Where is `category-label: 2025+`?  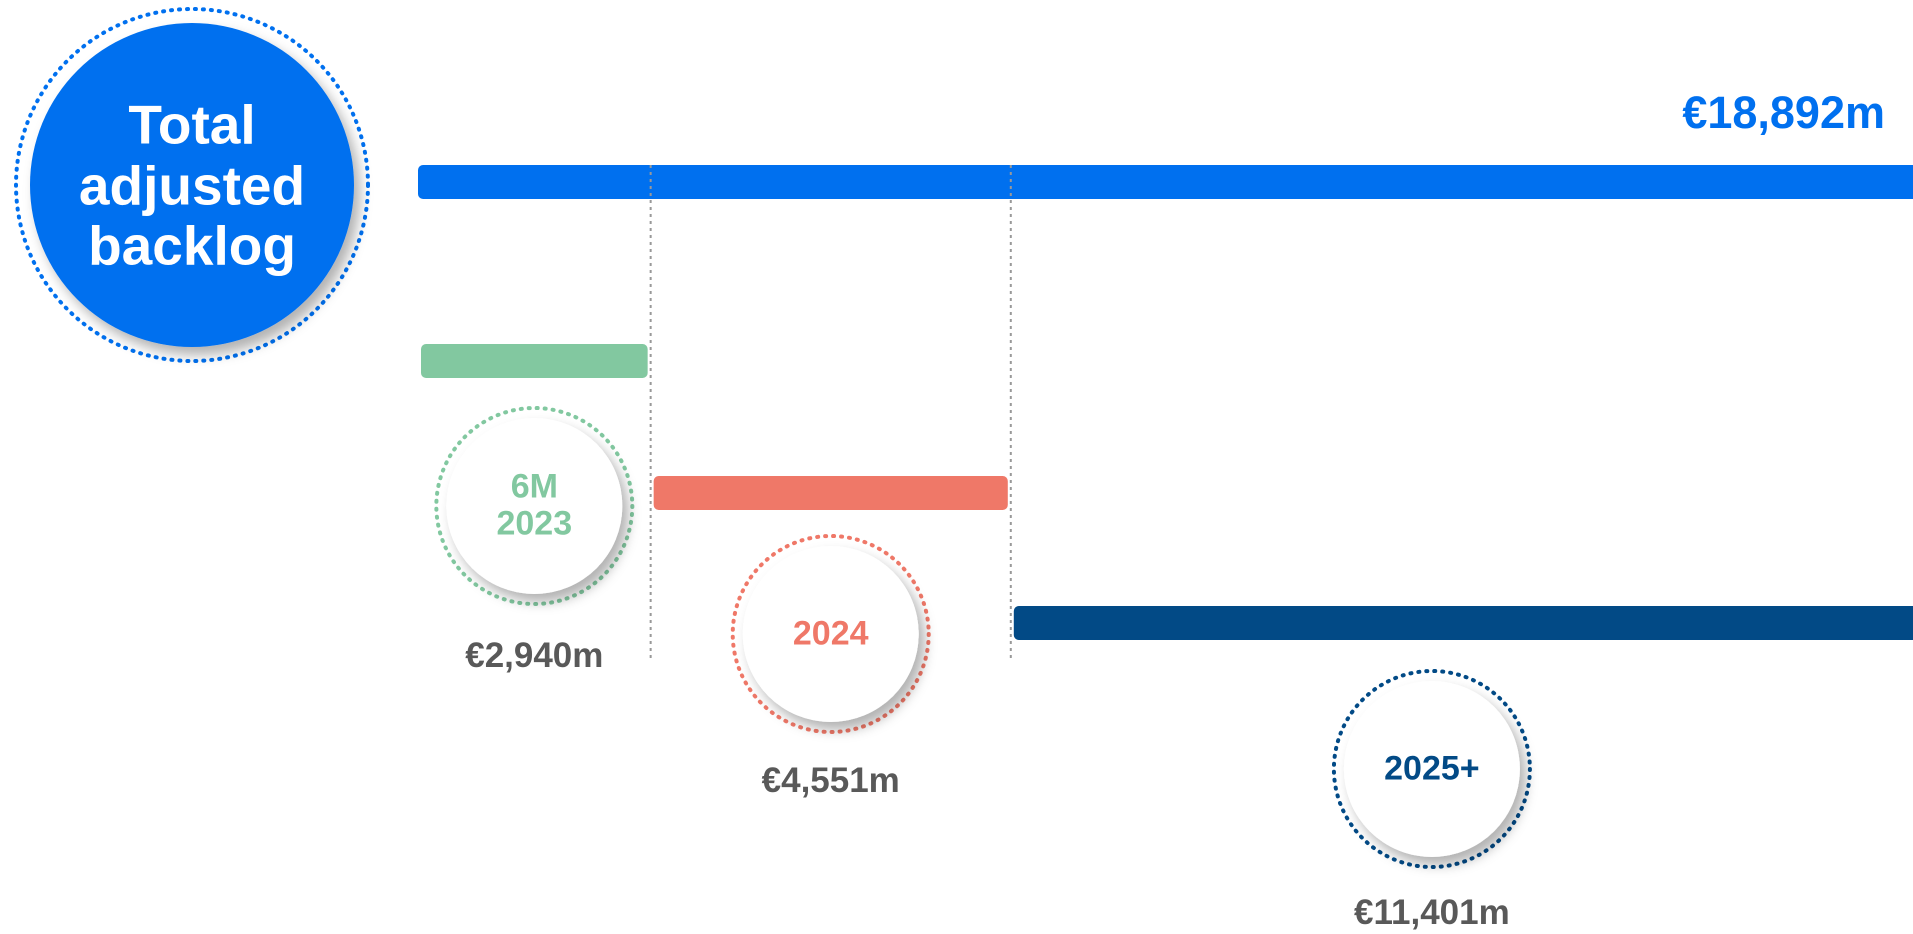
category-label: 2025+ is located at coordinates (1432, 768).